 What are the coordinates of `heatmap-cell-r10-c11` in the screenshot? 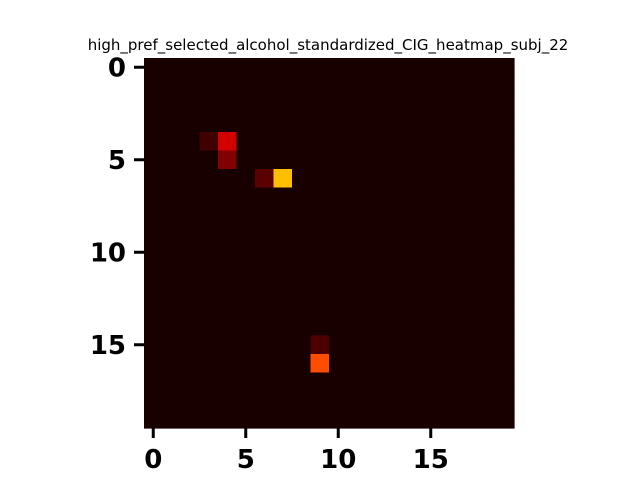 It's located at (357, 253).